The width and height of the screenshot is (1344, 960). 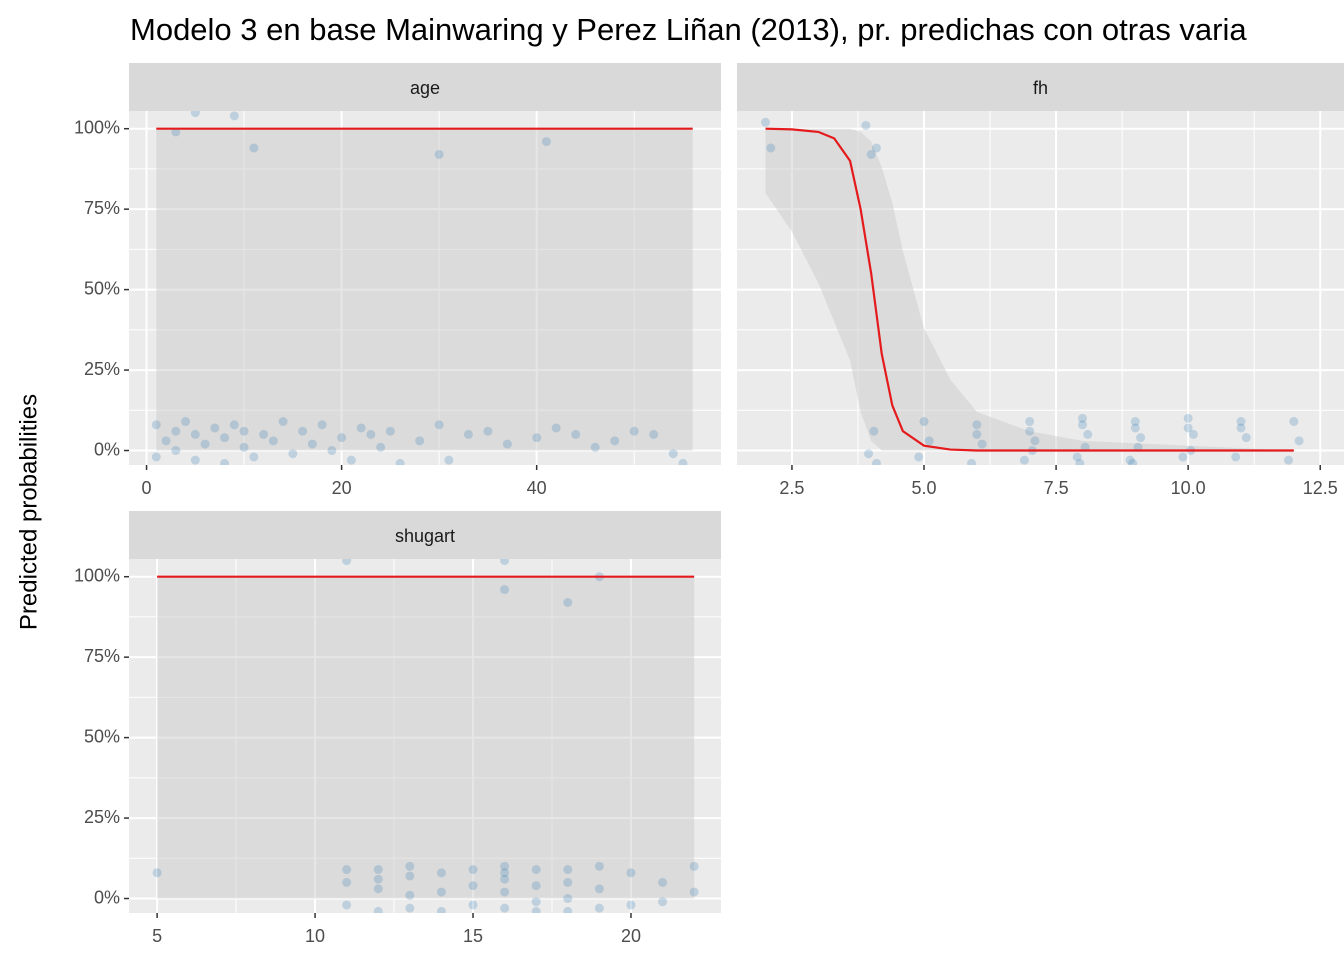 What do you see at coordinates (107, 449) in the screenshot?
I see `y-tick-label: 0%` at bounding box center [107, 449].